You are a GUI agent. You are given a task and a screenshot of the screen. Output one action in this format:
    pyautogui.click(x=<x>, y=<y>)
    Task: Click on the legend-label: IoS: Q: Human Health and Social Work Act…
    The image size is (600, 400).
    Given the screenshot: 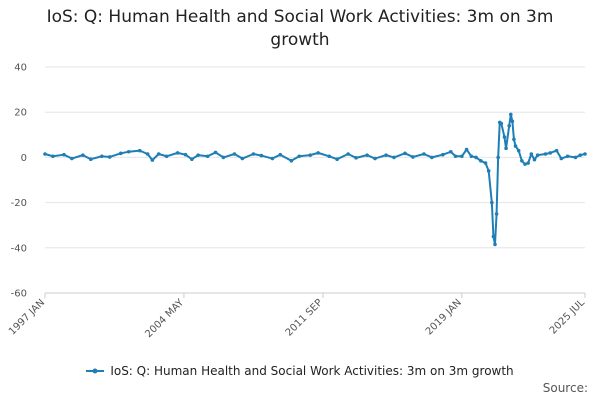 What is the action you would take?
    pyautogui.click(x=312, y=371)
    